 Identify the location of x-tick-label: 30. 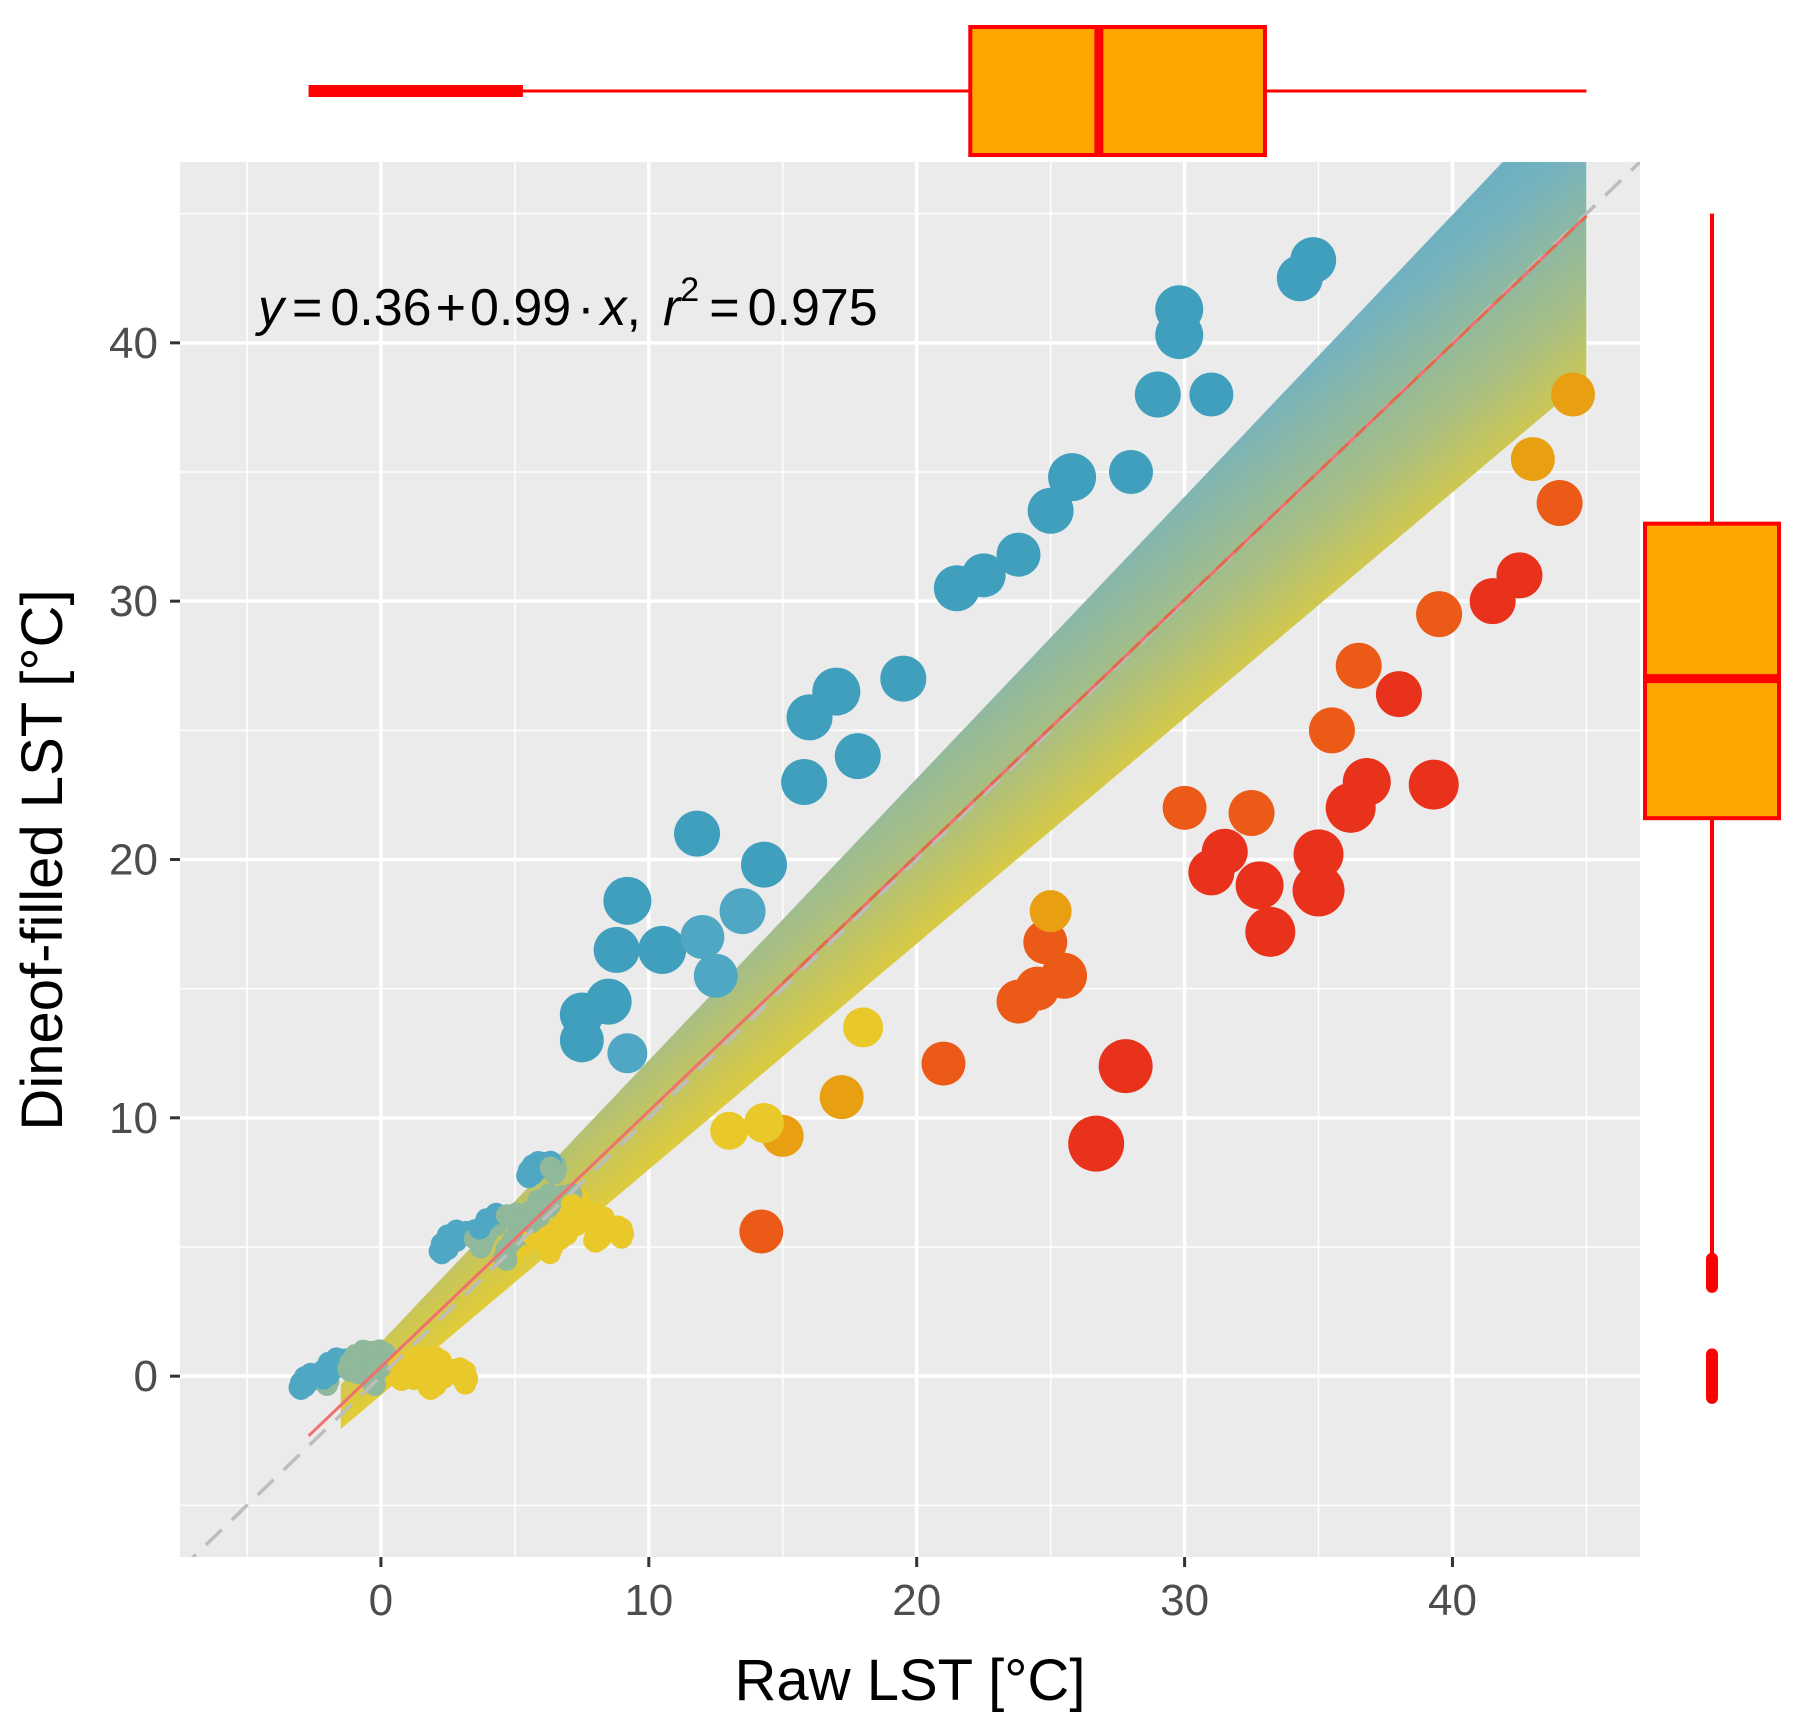
(1184, 1600).